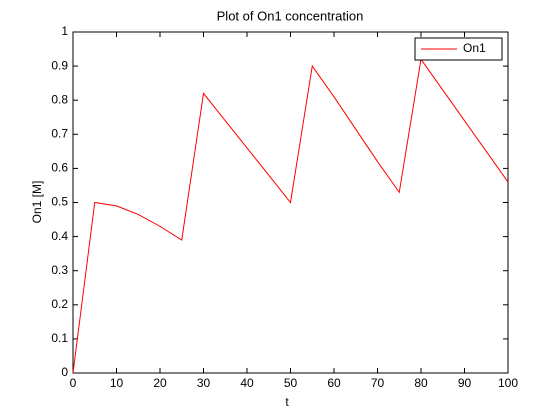  What do you see at coordinates (59, 304) in the screenshot?
I see `y-tick-label: 0.2` at bounding box center [59, 304].